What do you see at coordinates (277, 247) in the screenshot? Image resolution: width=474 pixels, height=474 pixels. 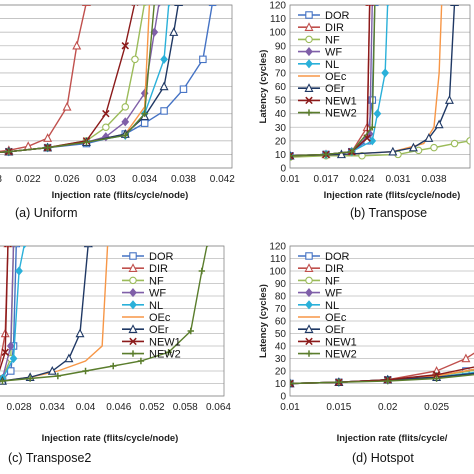 I see `y-tick-label: 120` at bounding box center [277, 247].